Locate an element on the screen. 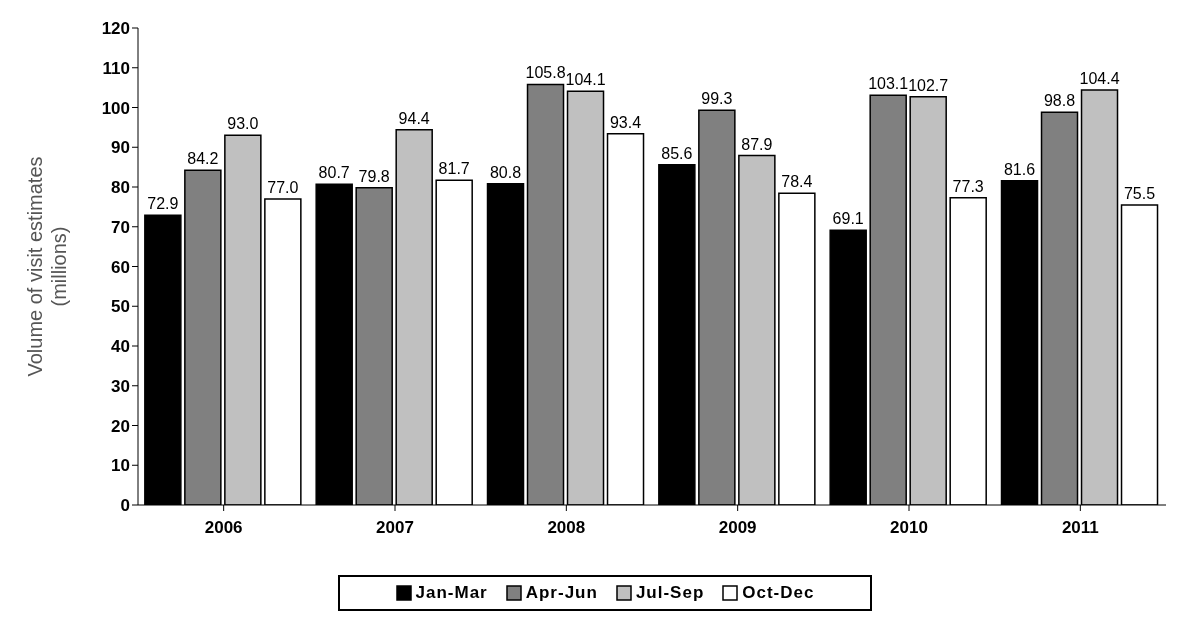  data-label: 69.1 is located at coordinates (848, 219).